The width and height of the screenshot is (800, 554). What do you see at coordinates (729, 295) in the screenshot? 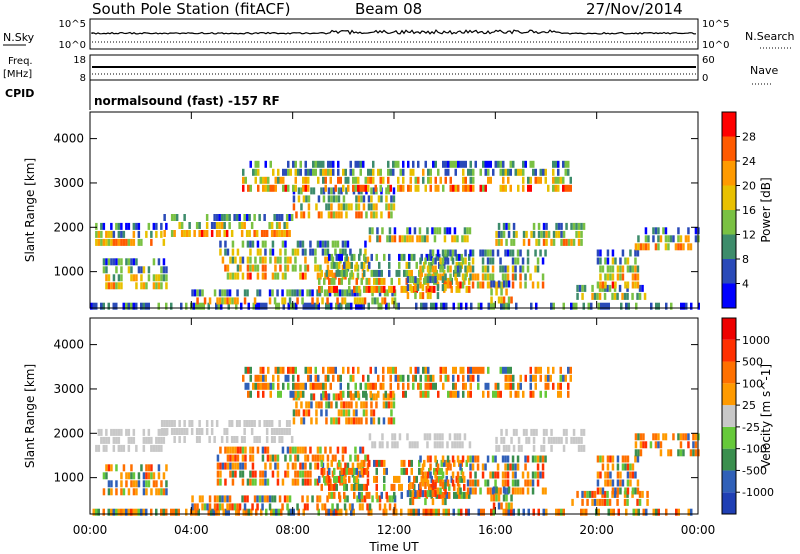
I see `colorbar-segment` at bounding box center [729, 295].